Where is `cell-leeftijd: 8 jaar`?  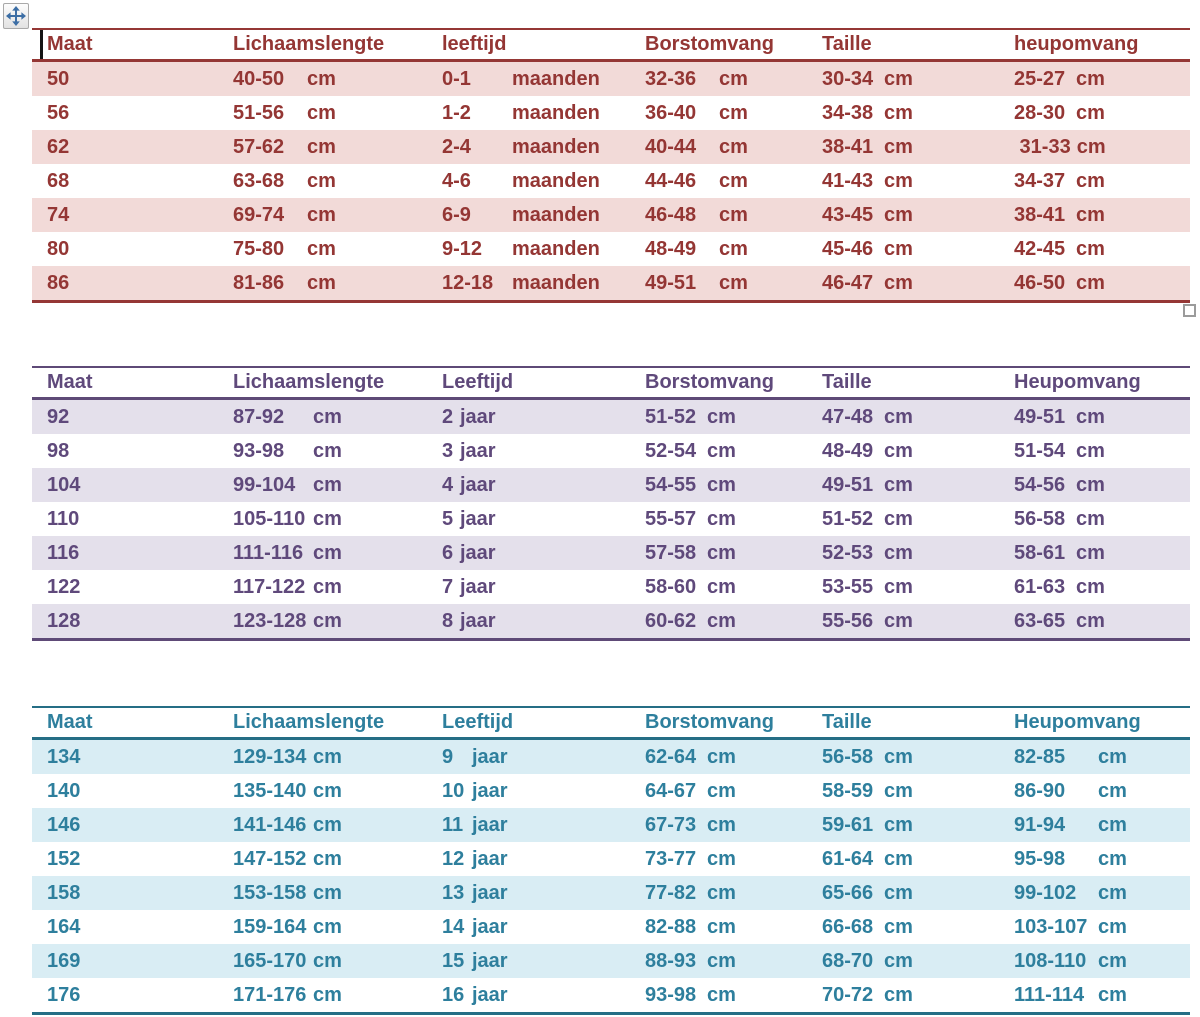 cell-leeftijd: 8 jaar is located at coordinates (543, 622).